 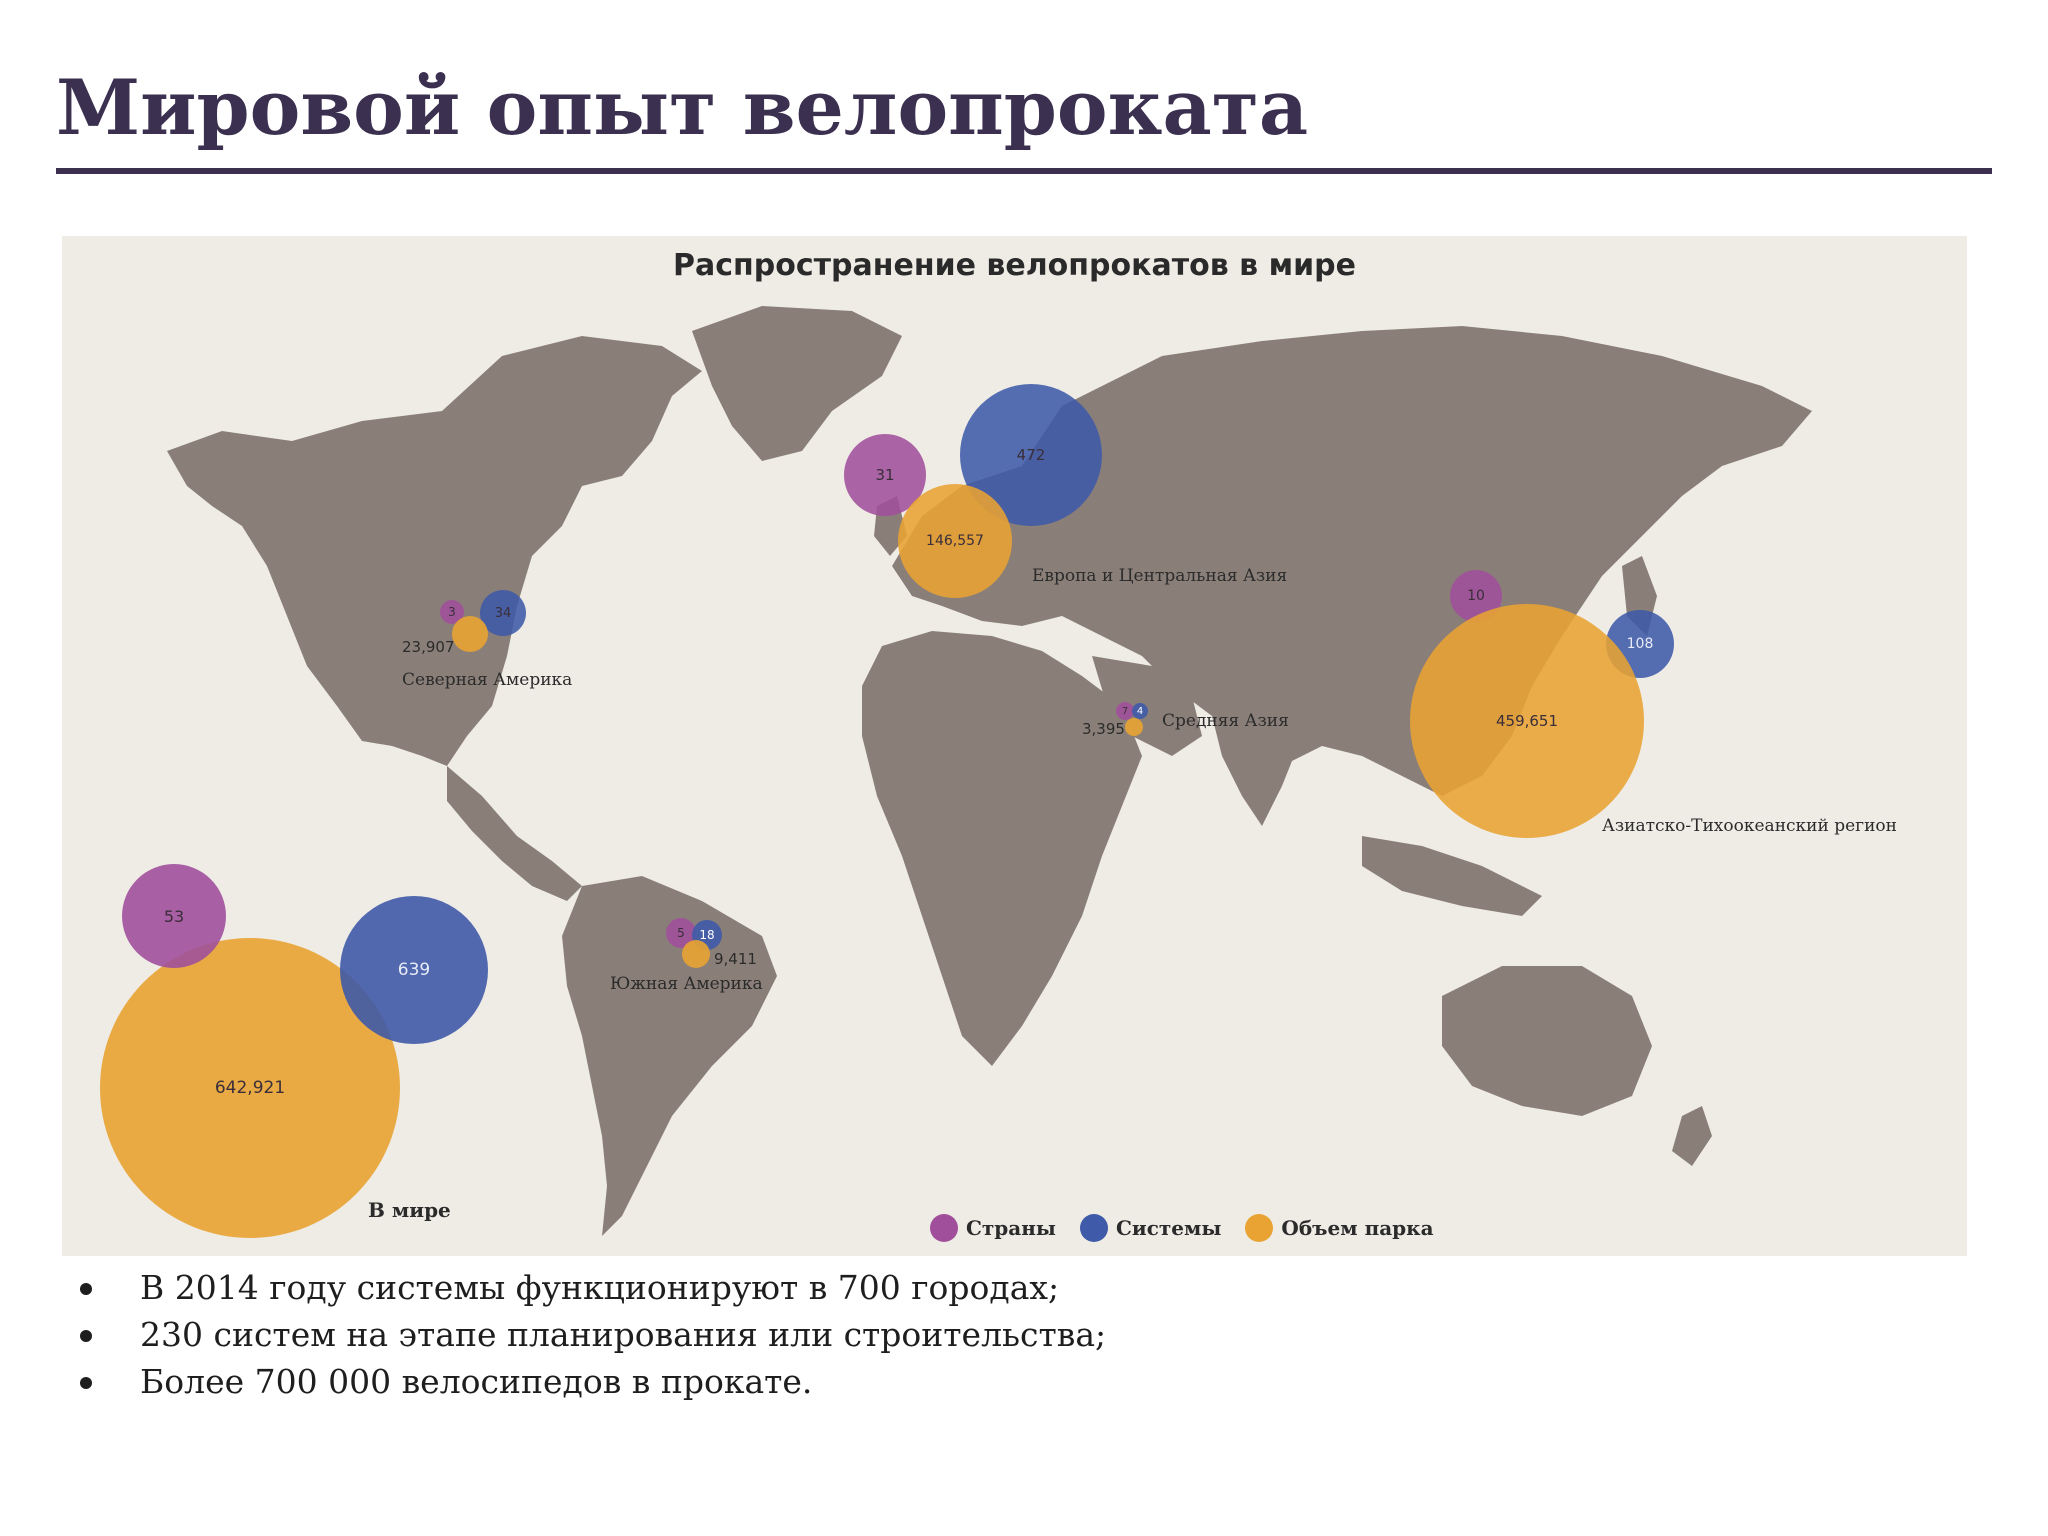 What do you see at coordinates (1640, 644) in the screenshot?
I see `asia-pacific-systems-value: 108` at bounding box center [1640, 644].